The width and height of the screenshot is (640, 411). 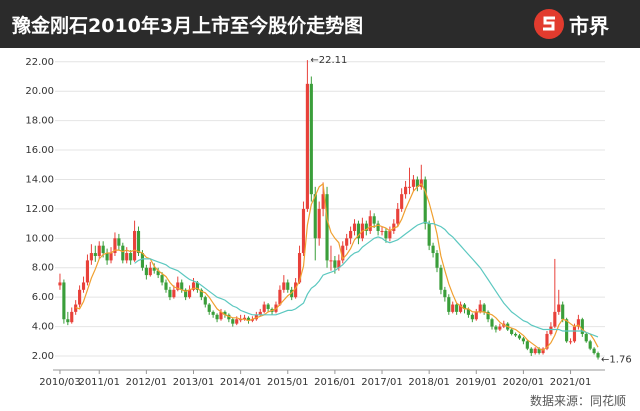 What do you see at coordinates (43, 356) in the screenshot?
I see `y-tick-label: 2.00` at bounding box center [43, 356].